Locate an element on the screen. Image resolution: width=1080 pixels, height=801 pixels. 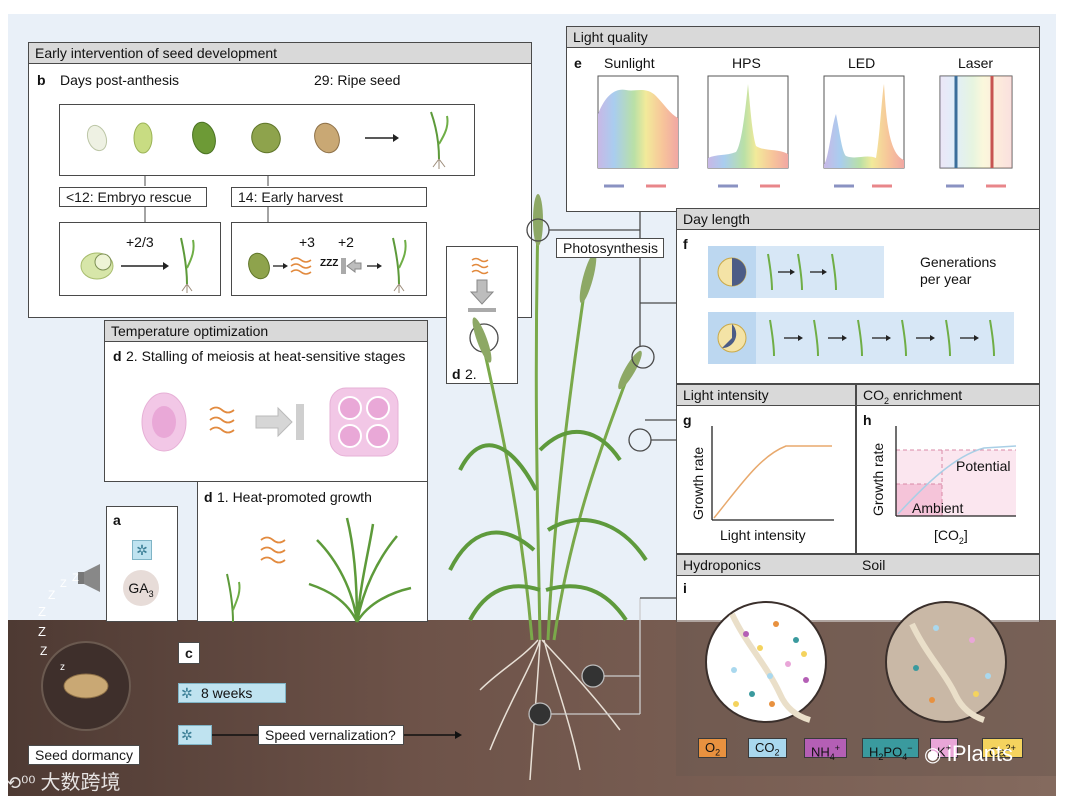
co2-ylabel: Growth rate is located at coordinates (878, 479).